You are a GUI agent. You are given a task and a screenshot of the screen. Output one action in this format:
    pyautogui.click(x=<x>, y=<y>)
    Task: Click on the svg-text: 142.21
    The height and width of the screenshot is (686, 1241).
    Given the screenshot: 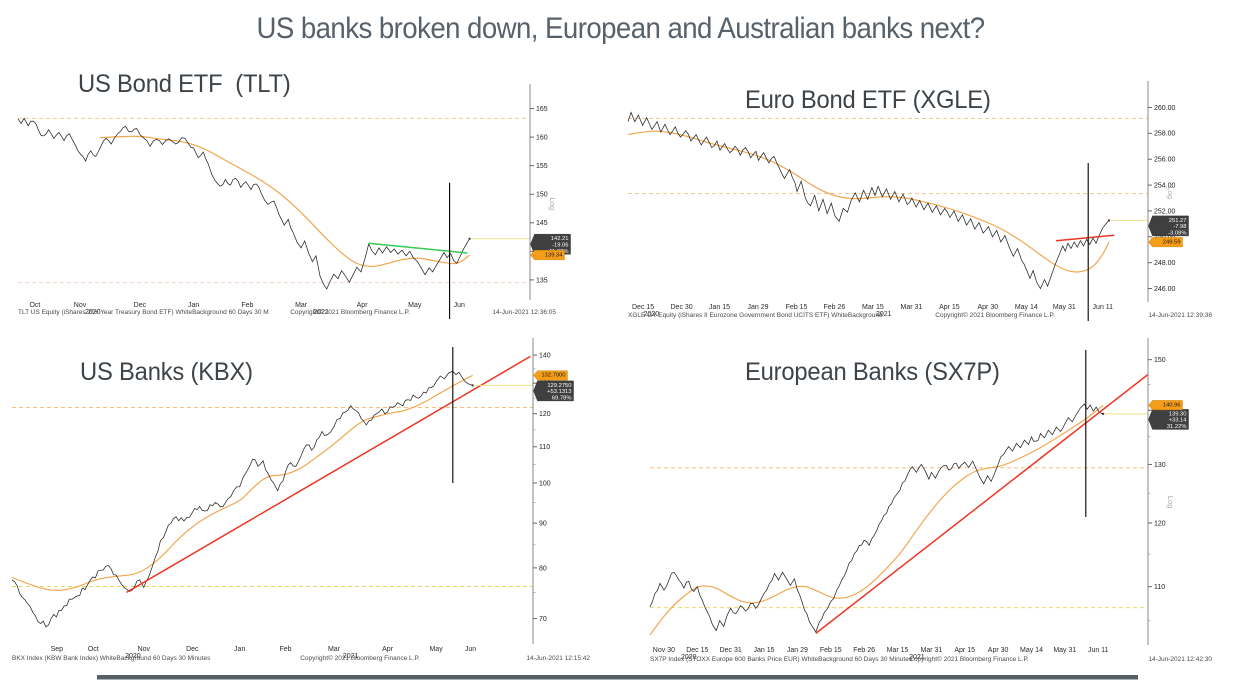 What is the action you would take?
    pyautogui.click(x=560, y=239)
    